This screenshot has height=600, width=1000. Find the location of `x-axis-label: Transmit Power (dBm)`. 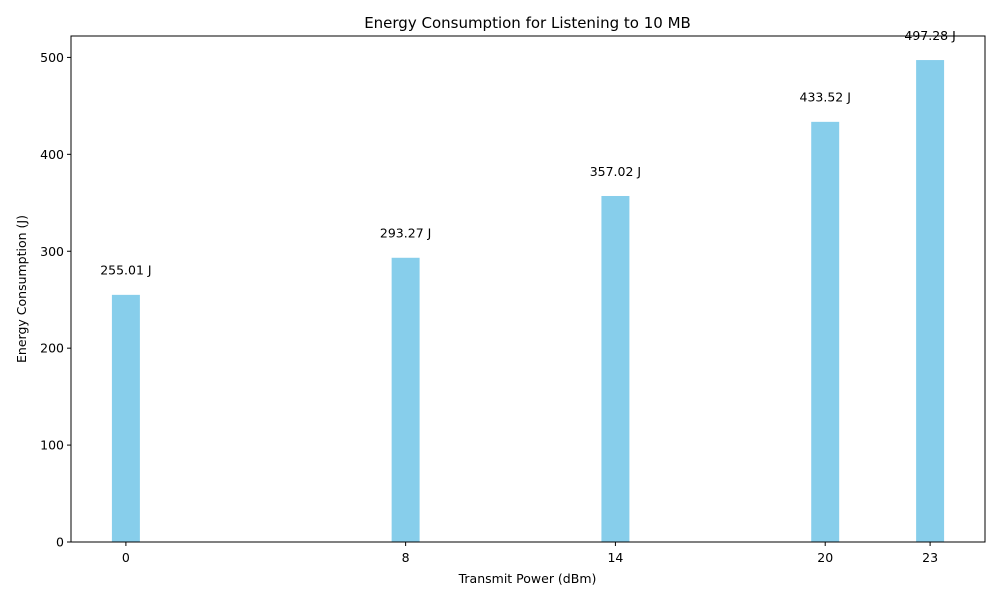

x-axis-label: Transmit Power (dBm) is located at coordinates (527, 578).